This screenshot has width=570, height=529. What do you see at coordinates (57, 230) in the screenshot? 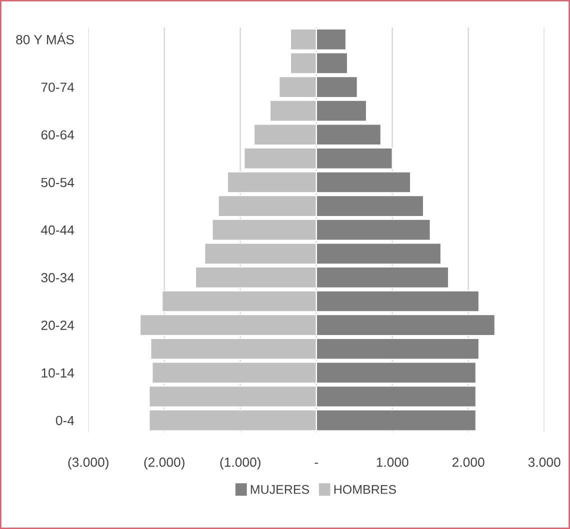
I see `y-tick-label: 40-44` at bounding box center [57, 230].